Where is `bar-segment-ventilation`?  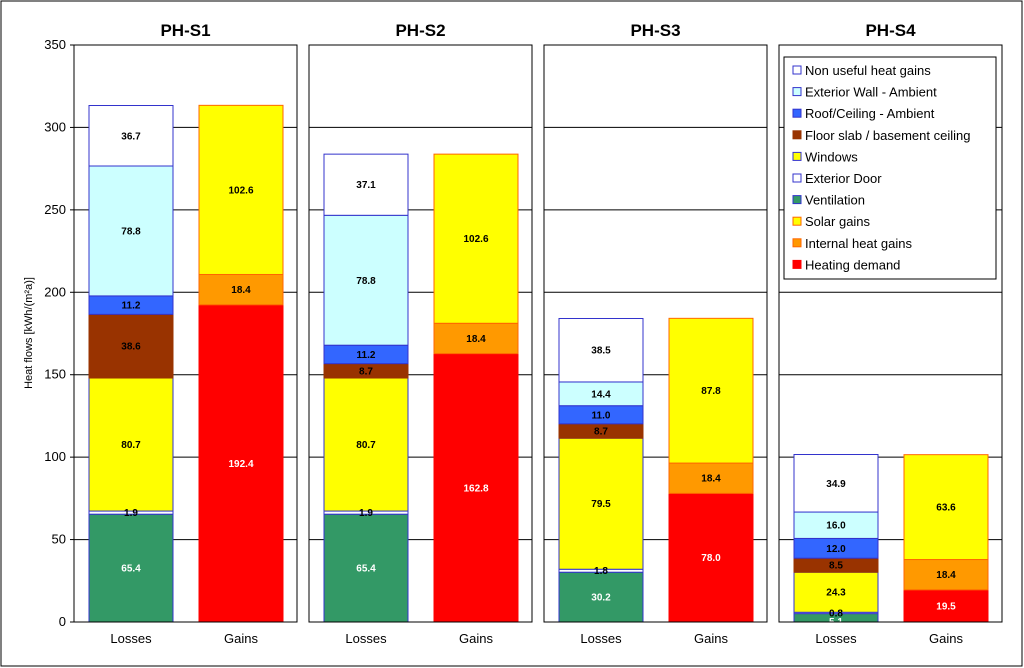
bar-segment-ventilation is located at coordinates (131, 568).